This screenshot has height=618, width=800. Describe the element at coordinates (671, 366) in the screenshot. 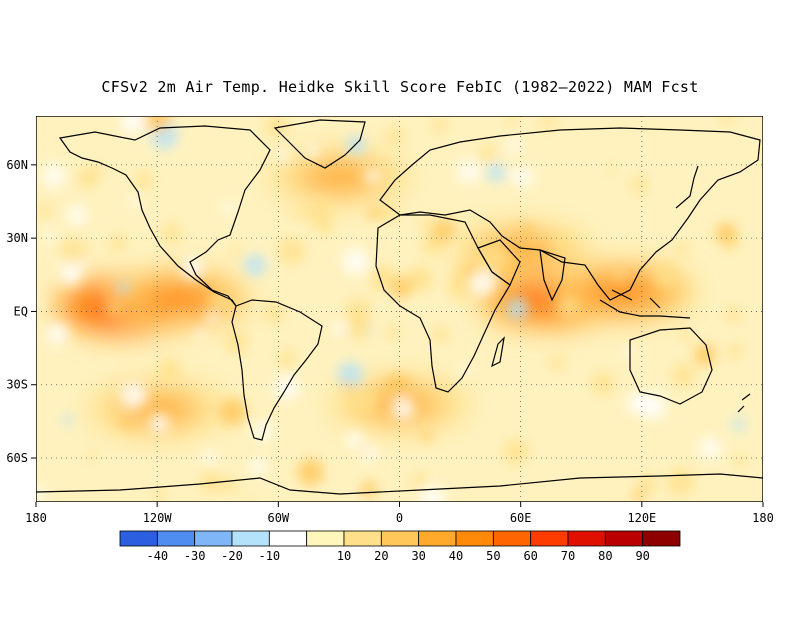

I see `coastline-australia` at that location.